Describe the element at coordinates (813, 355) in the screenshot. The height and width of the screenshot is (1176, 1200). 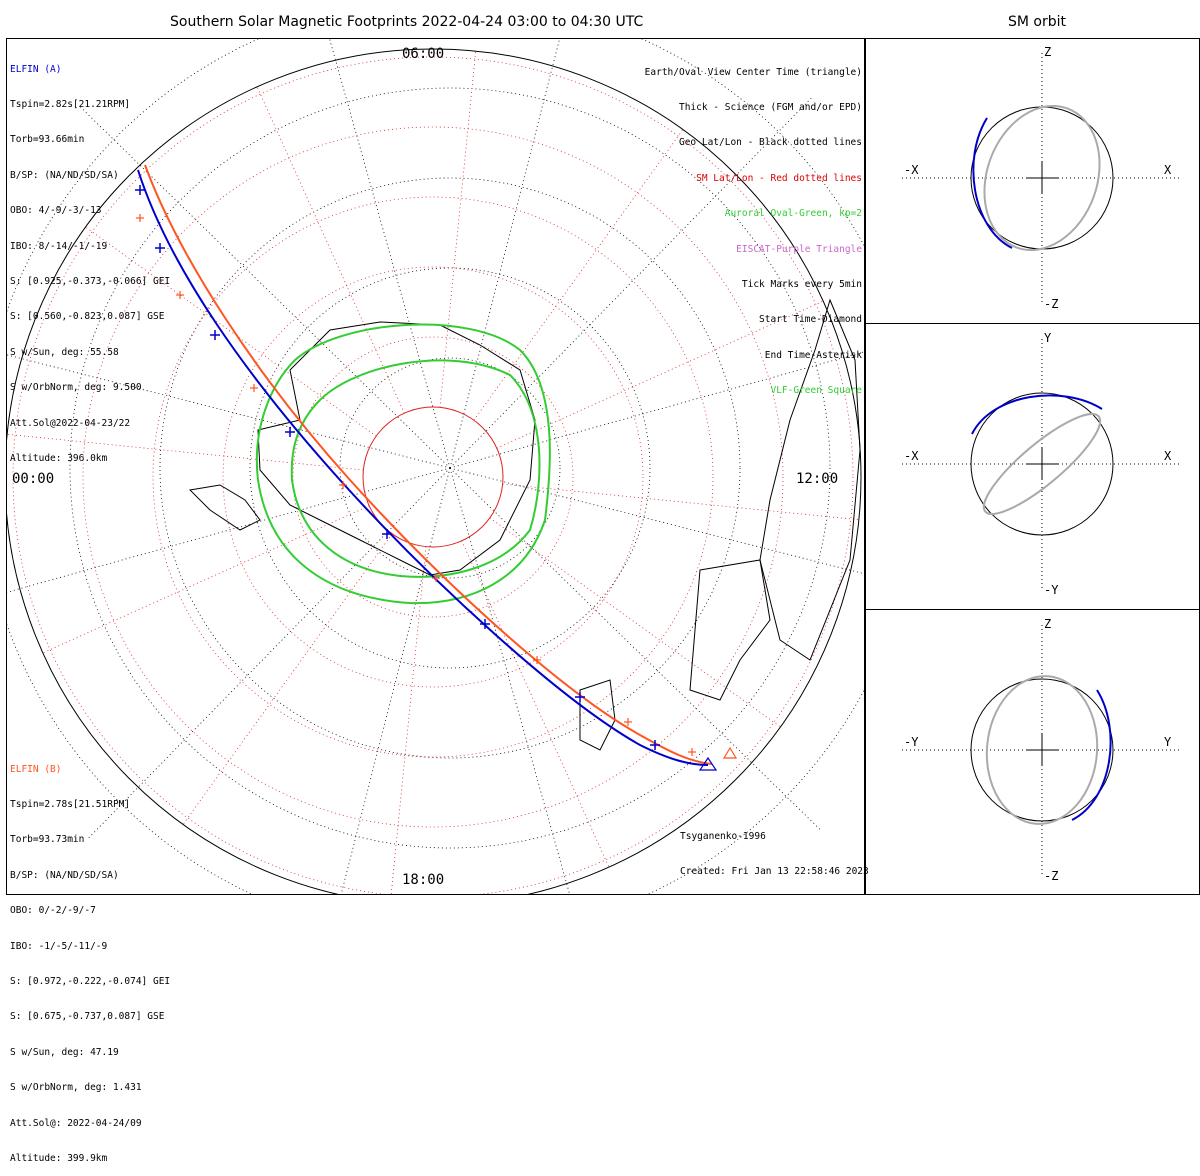
I see `legend-item: End Time-Asterisk` at that location.